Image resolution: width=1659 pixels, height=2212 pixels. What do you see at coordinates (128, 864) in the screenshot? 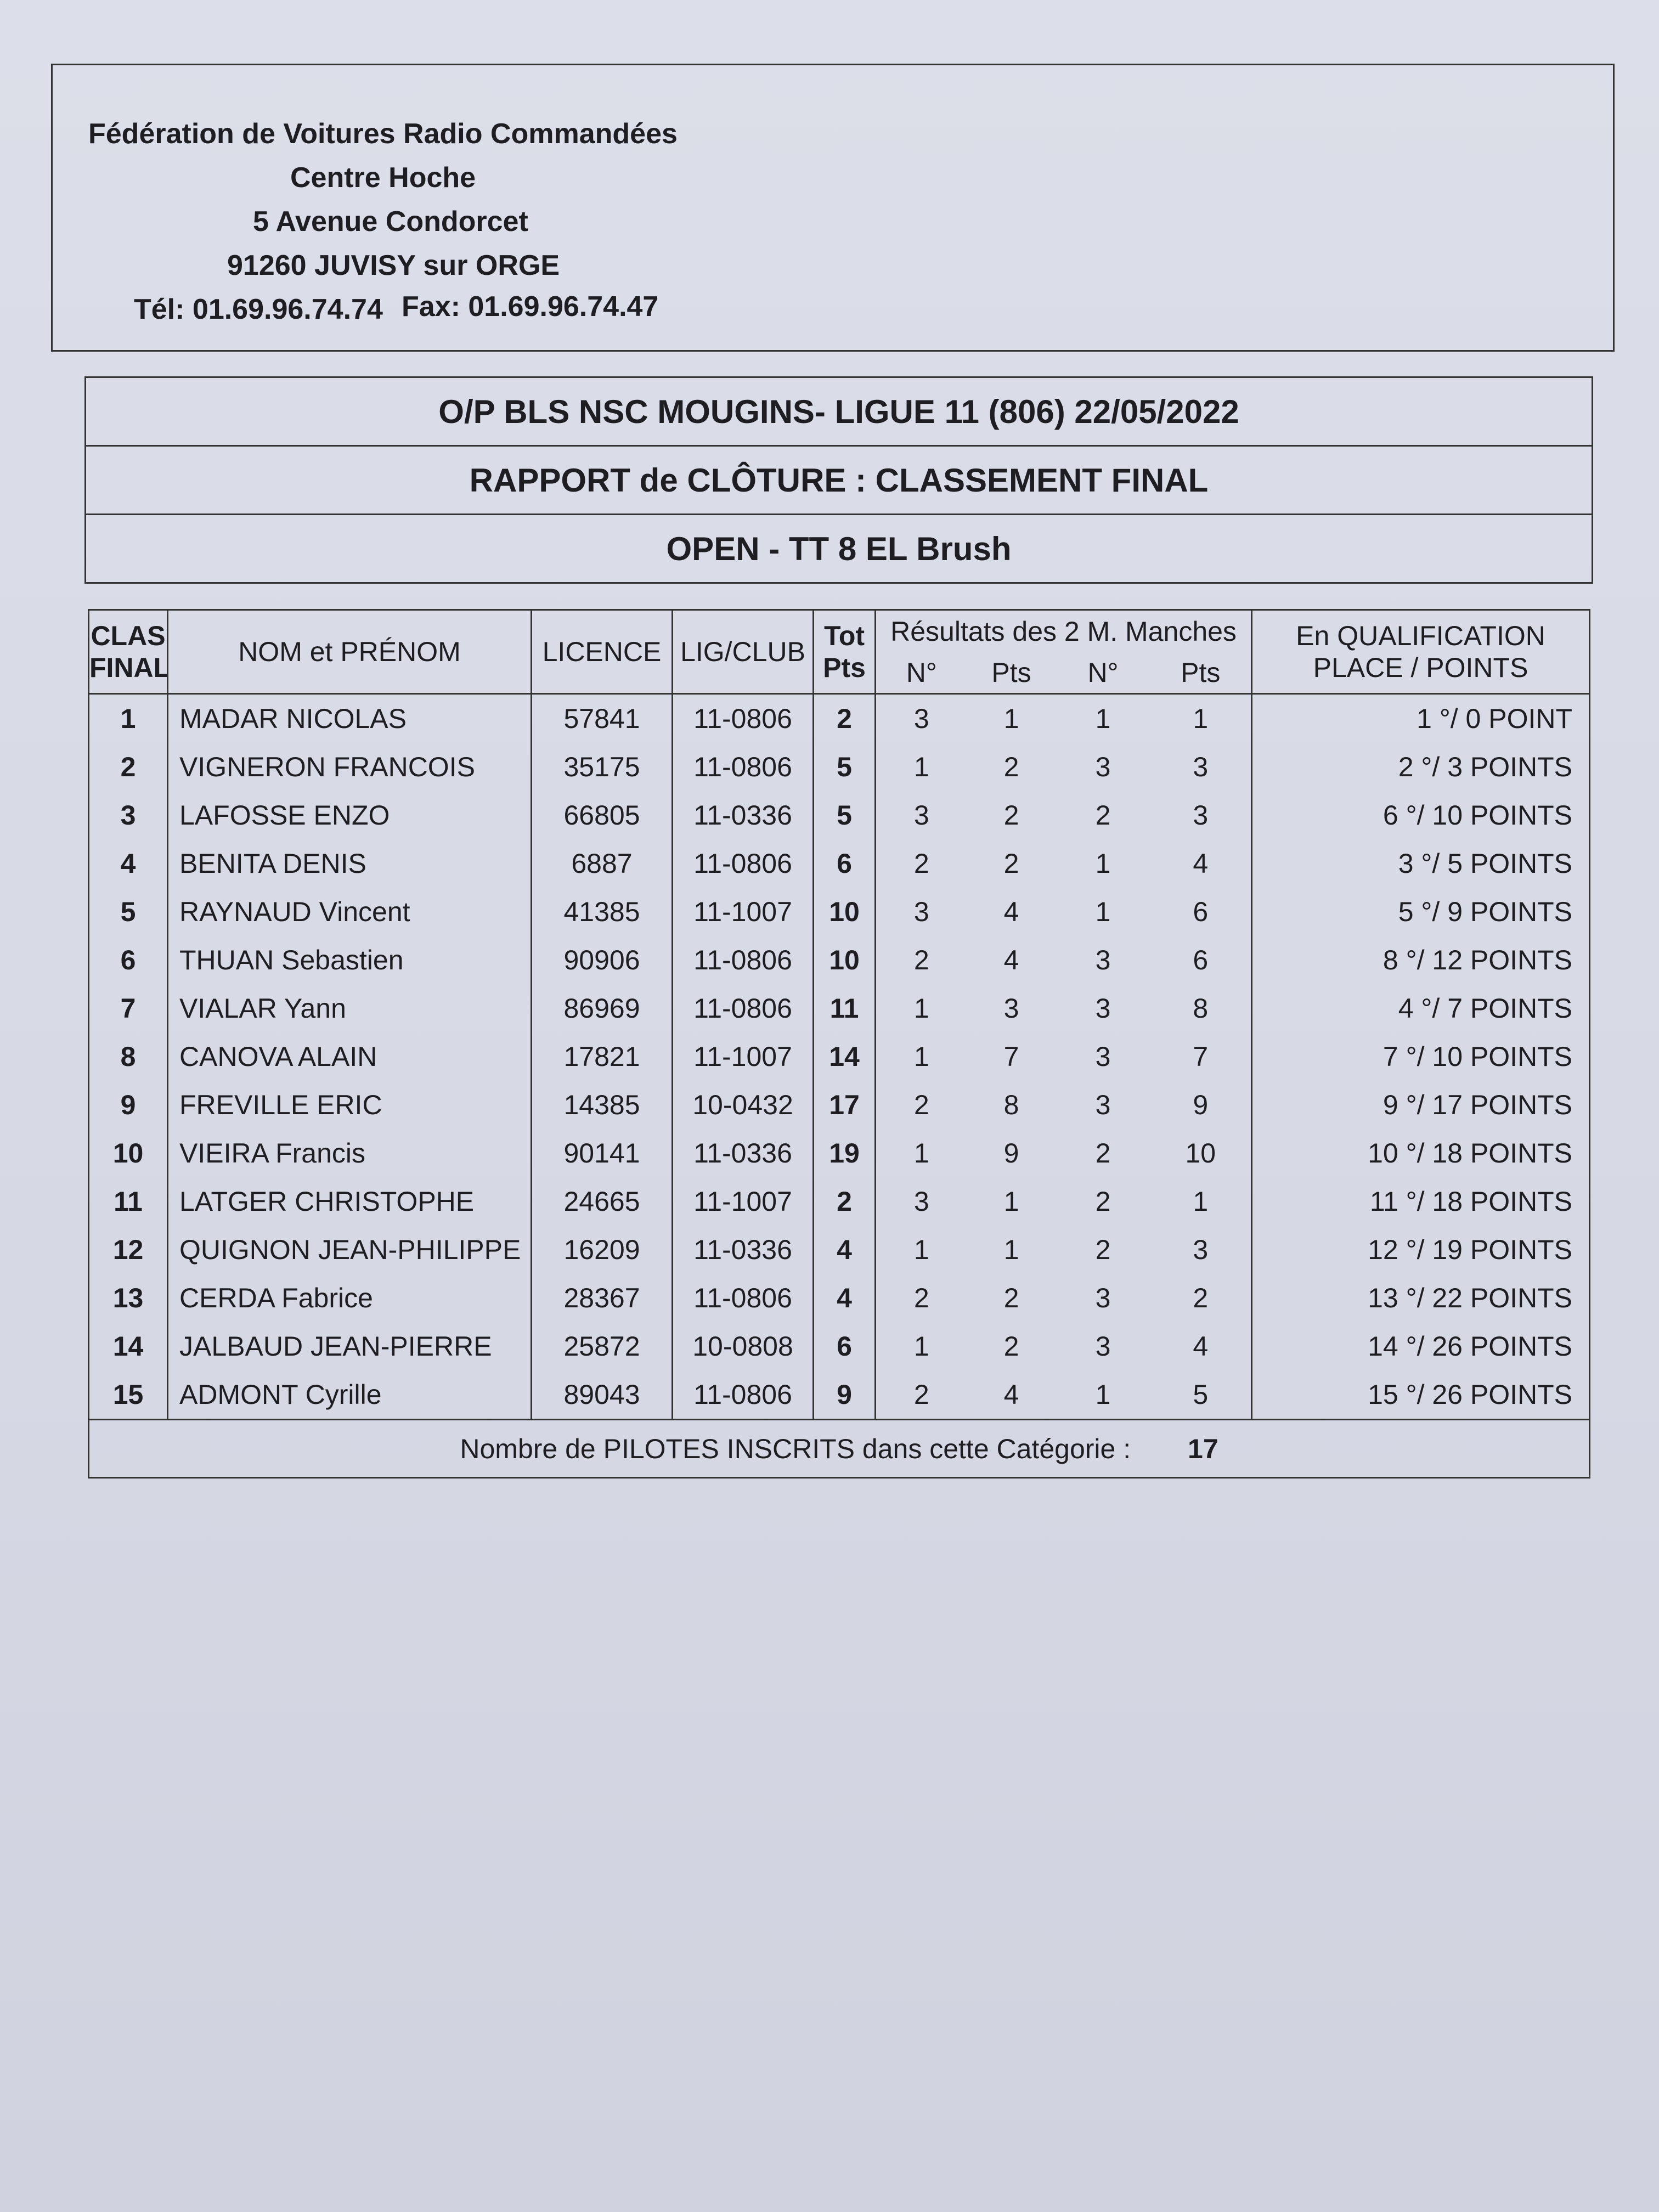
I see `cell-rank: 4` at bounding box center [128, 864].